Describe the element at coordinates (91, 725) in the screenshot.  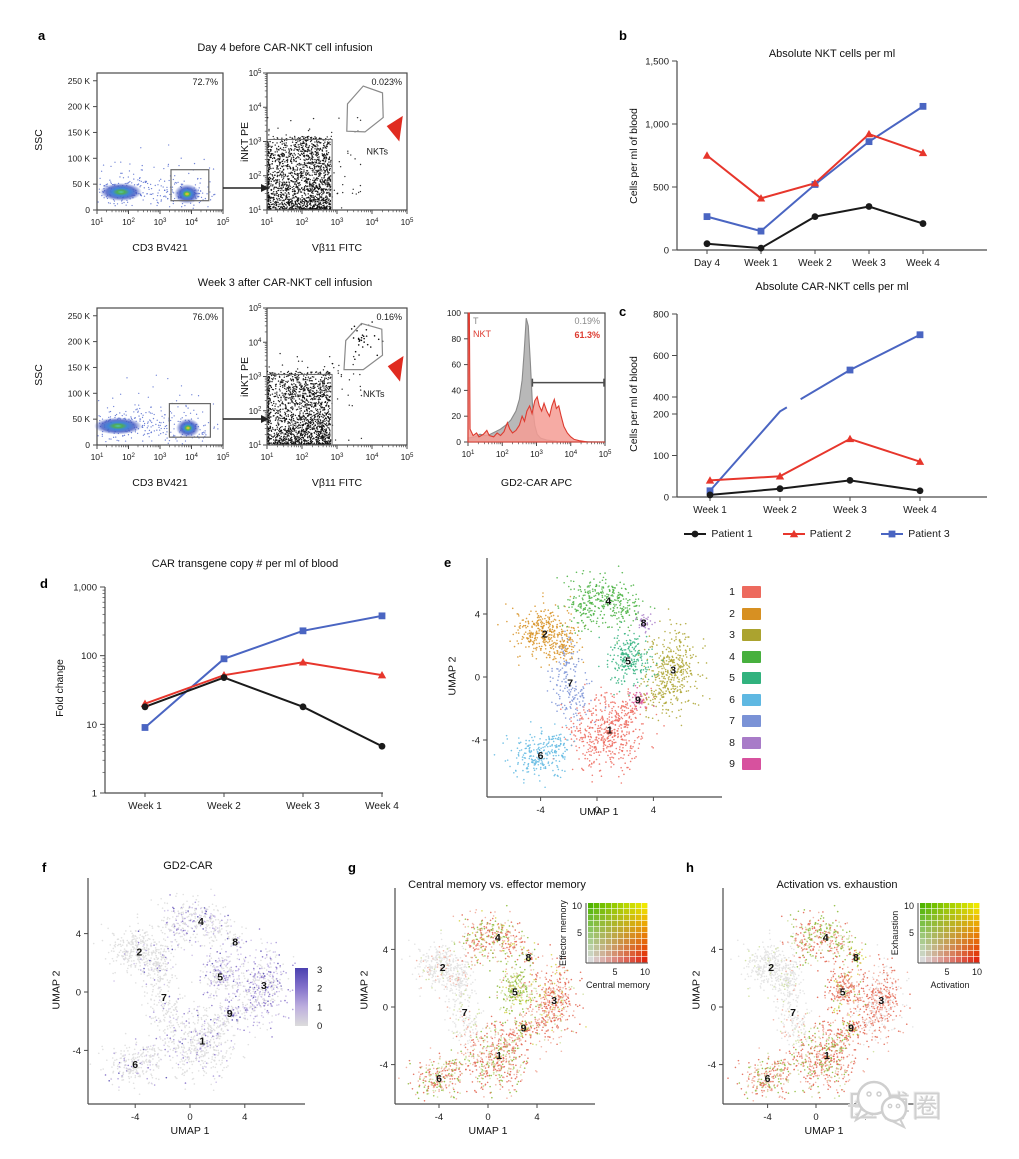
I see `svg-text: 10` at that location.